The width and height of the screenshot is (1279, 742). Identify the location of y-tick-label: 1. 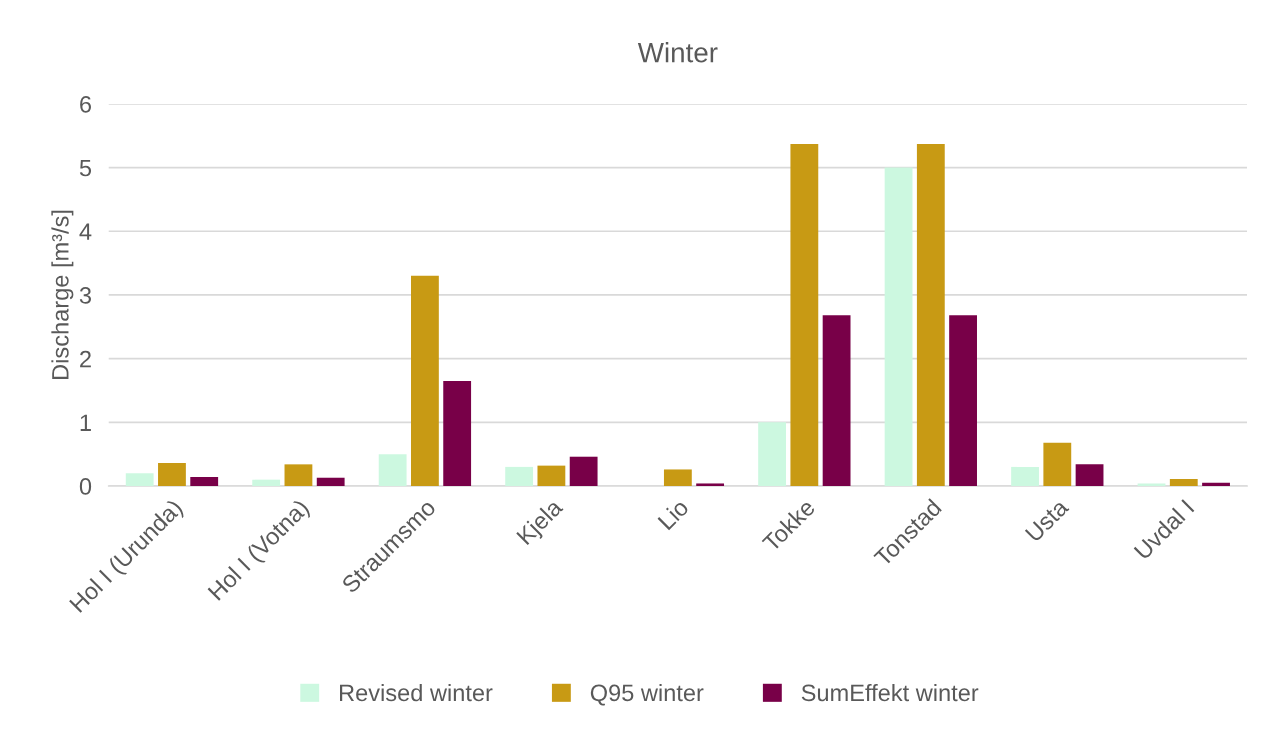
(85, 422).